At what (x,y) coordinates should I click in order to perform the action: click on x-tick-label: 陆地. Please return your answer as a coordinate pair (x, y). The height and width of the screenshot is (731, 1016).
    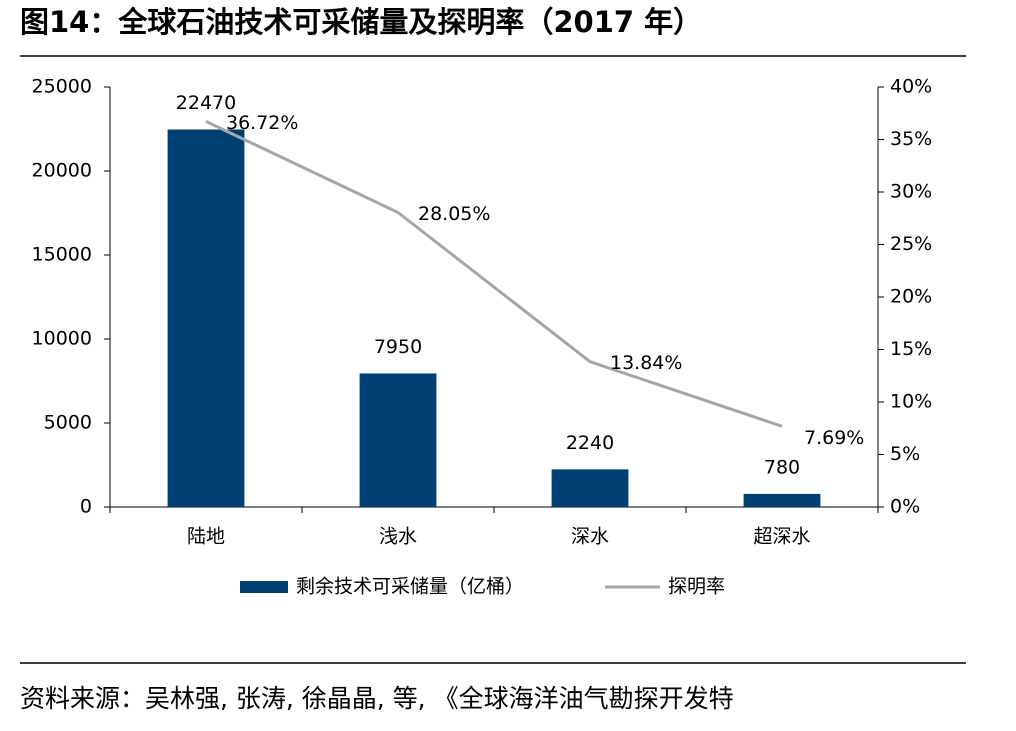
    Looking at the image, I should click on (206, 537).